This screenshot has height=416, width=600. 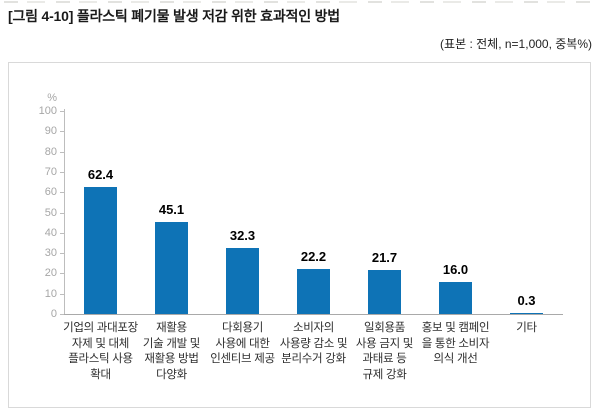 What do you see at coordinates (50, 171) in the screenshot?
I see `y-tick-label: 70` at bounding box center [50, 171].